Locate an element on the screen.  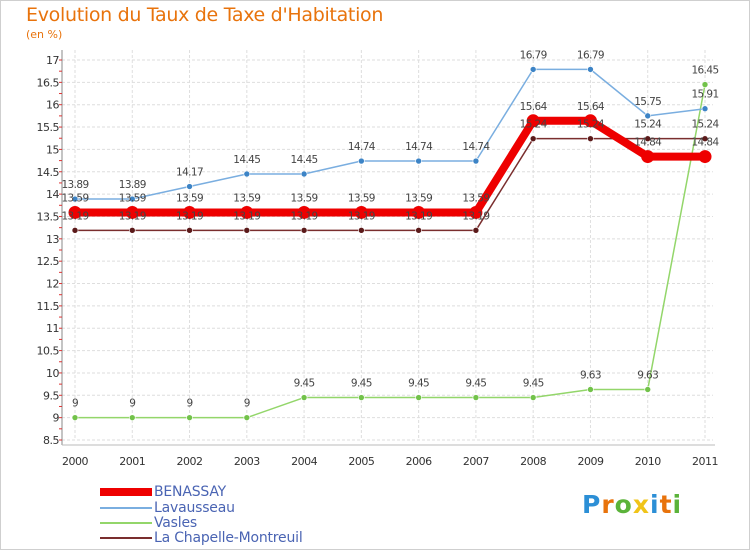
legend-label: Lavausseau is located at coordinates (194, 508).